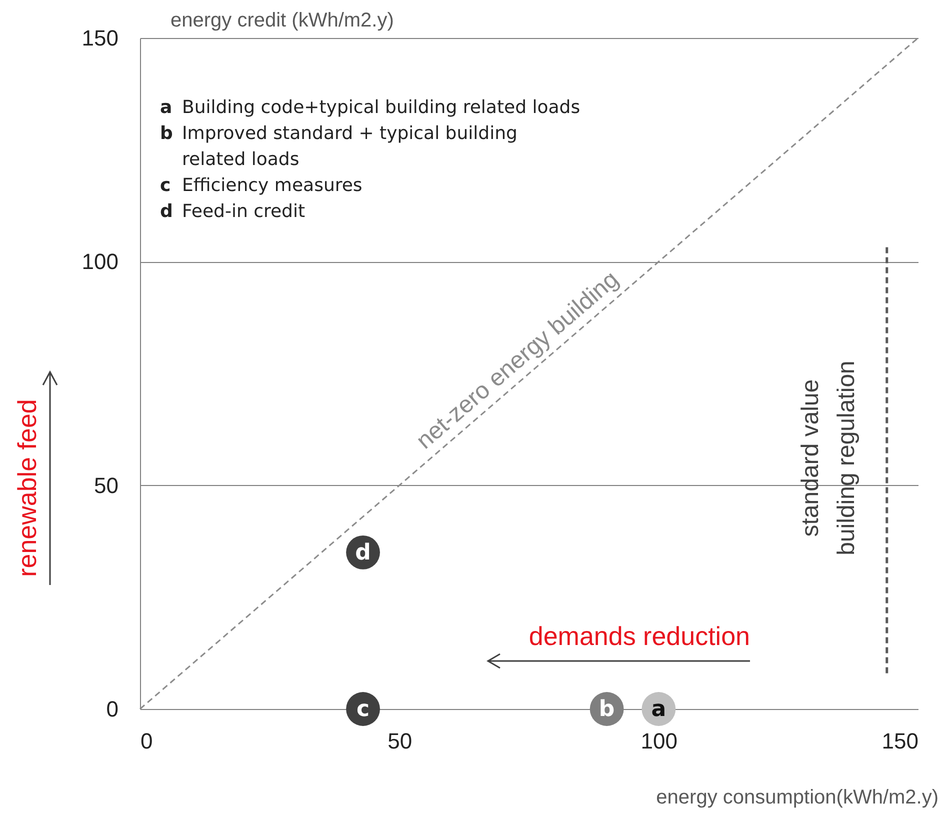 This screenshot has height=814, width=946. Describe the element at coordinates (370, 108) in the screenshot. I see `annotation: a Building code+typical building related loads` at that location.